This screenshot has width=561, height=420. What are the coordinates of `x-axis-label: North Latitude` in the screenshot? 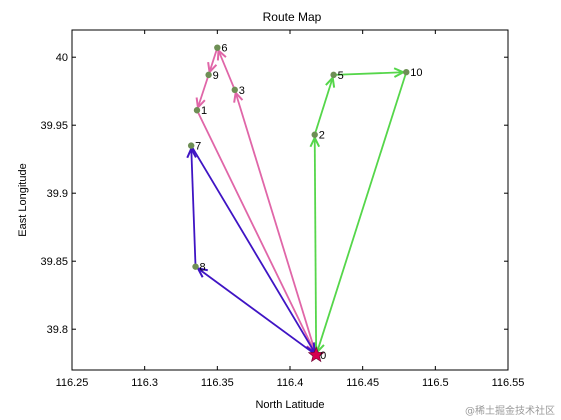 It's located at (289, 405).